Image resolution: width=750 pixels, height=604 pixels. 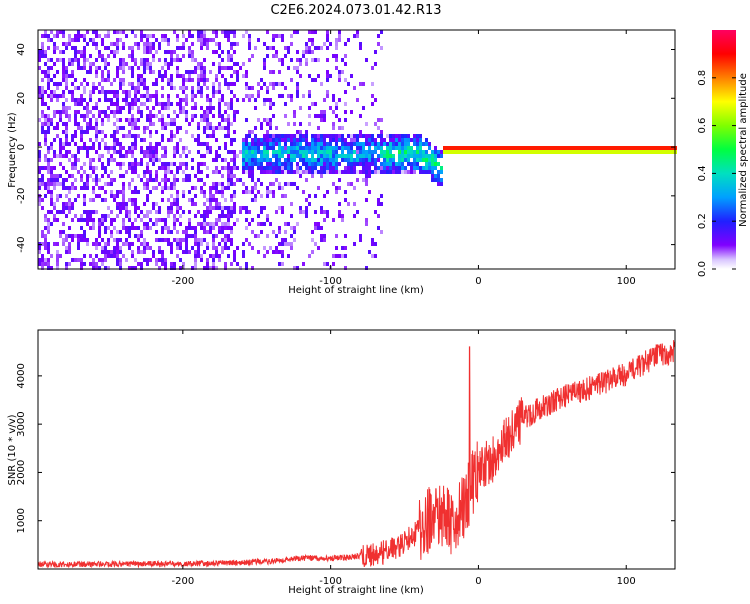 I want to click on spectrogram-x-tick-label: 100, so click(x=626, y=281).